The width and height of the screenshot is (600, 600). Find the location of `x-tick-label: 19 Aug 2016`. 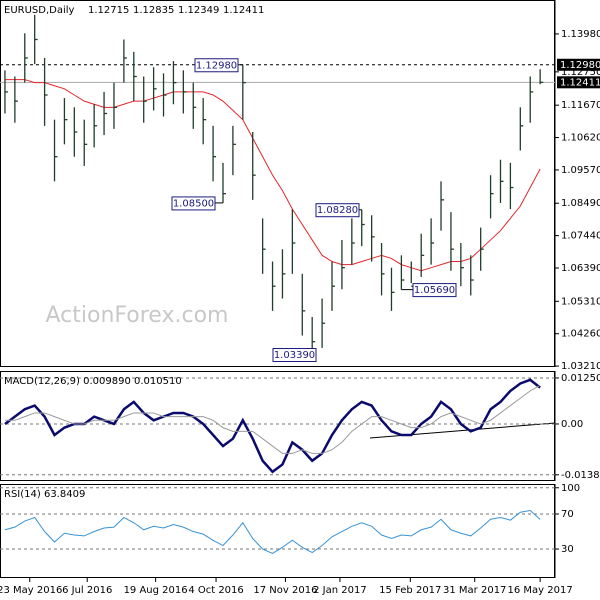

x-tick-label: 19 Aug 2016 is located at coordinates (156, 590).